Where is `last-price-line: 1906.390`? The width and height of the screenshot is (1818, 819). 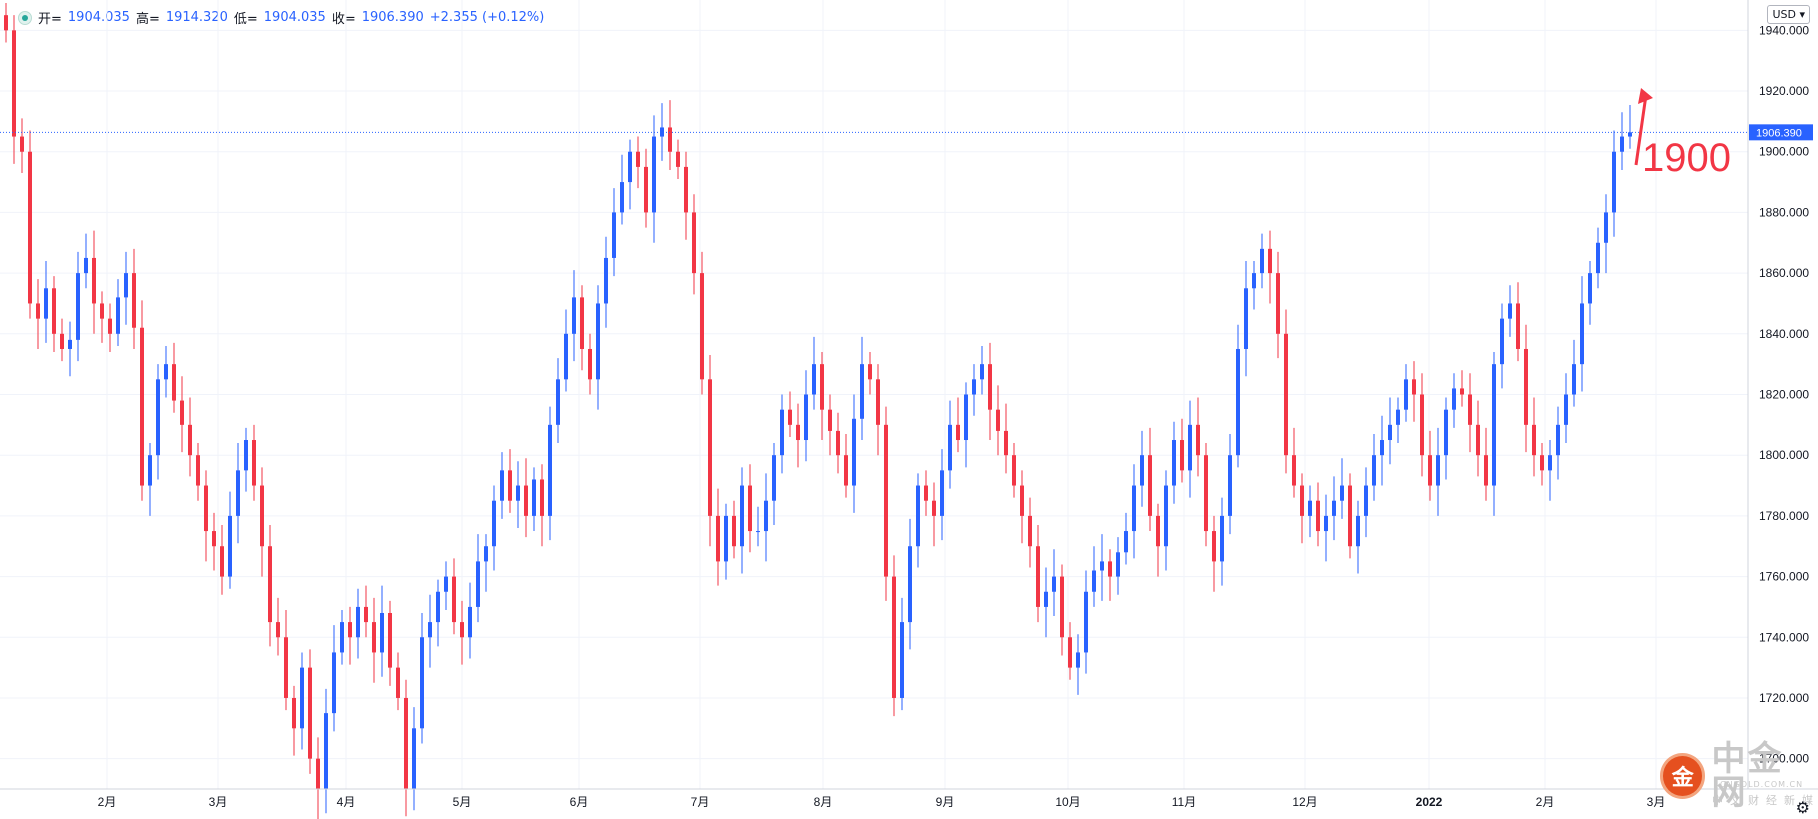 last-price-line: 1906.390 is located at coordinates (906, 132).